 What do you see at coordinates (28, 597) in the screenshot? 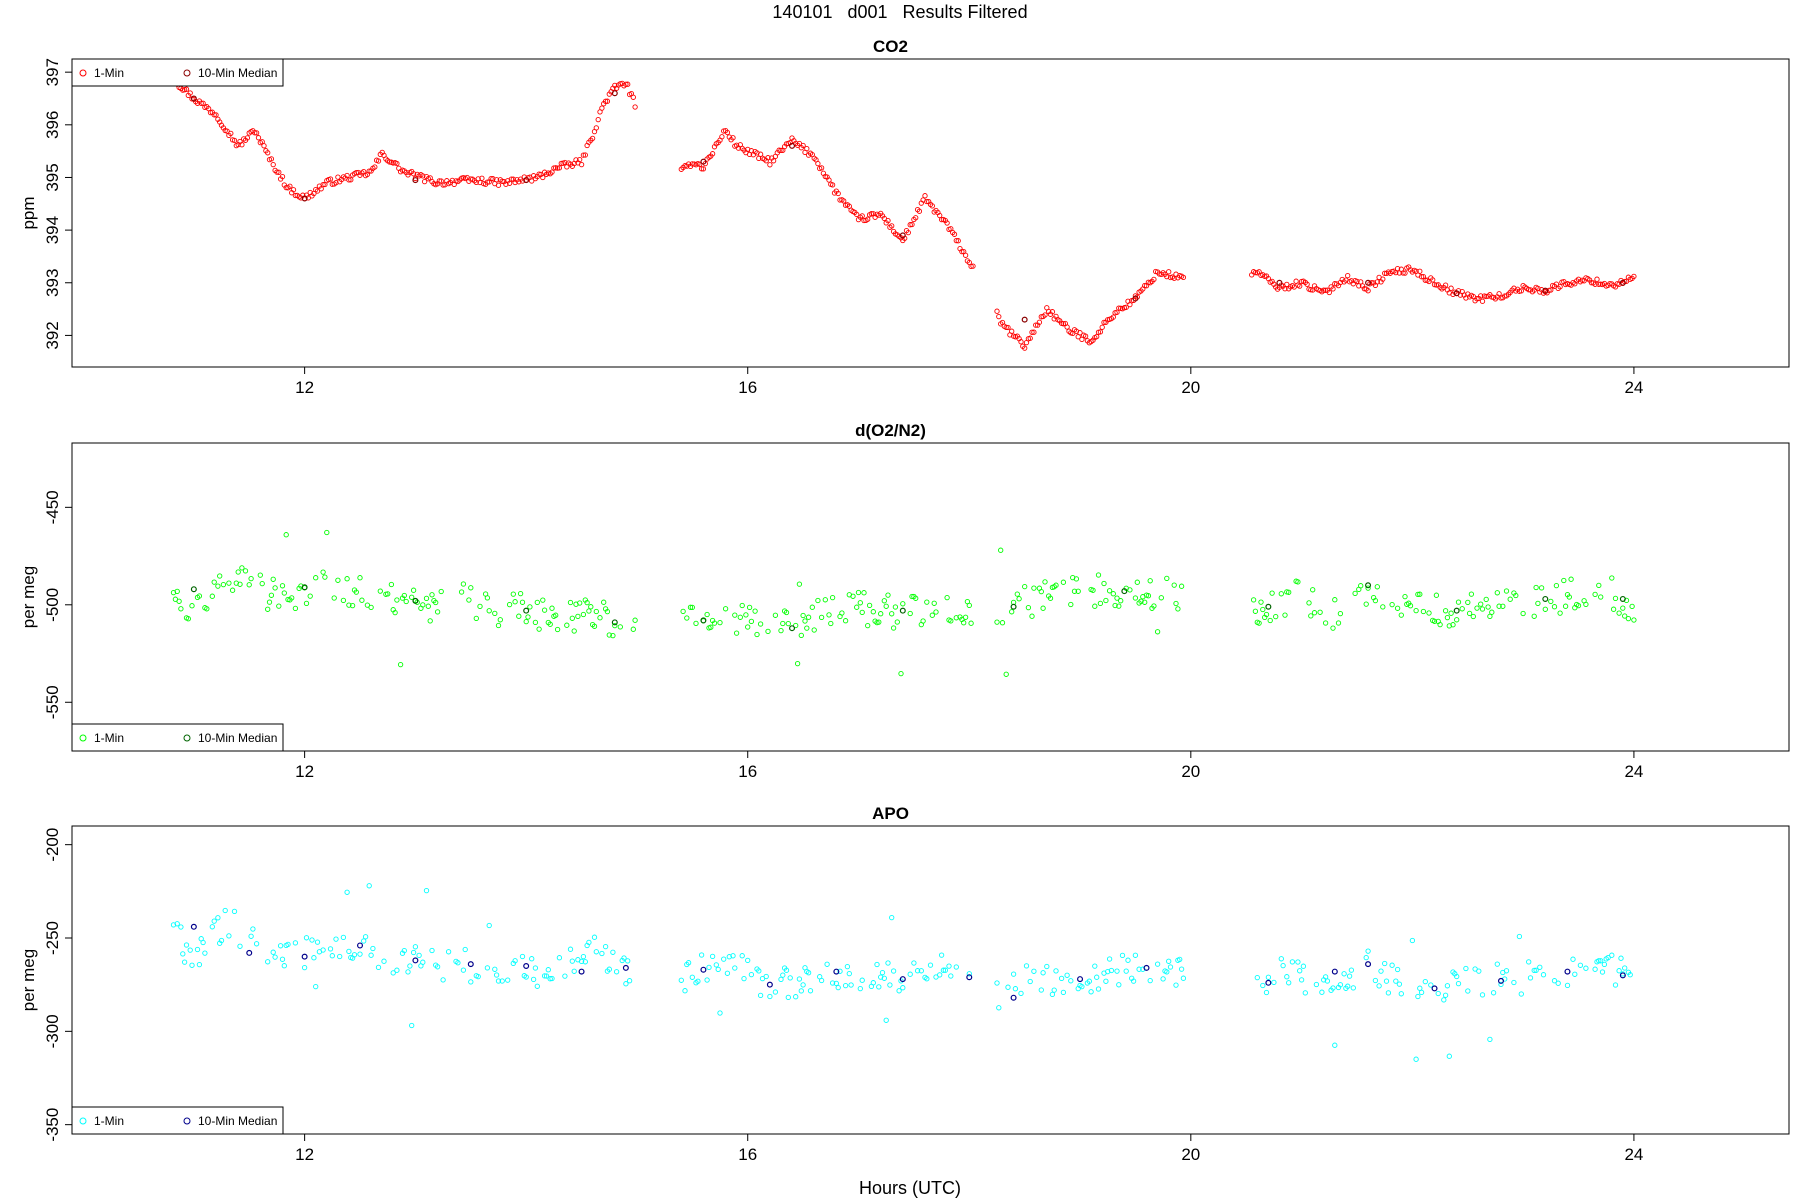
I see `y-axis-label: per meg` at bounding box center [28, 597].